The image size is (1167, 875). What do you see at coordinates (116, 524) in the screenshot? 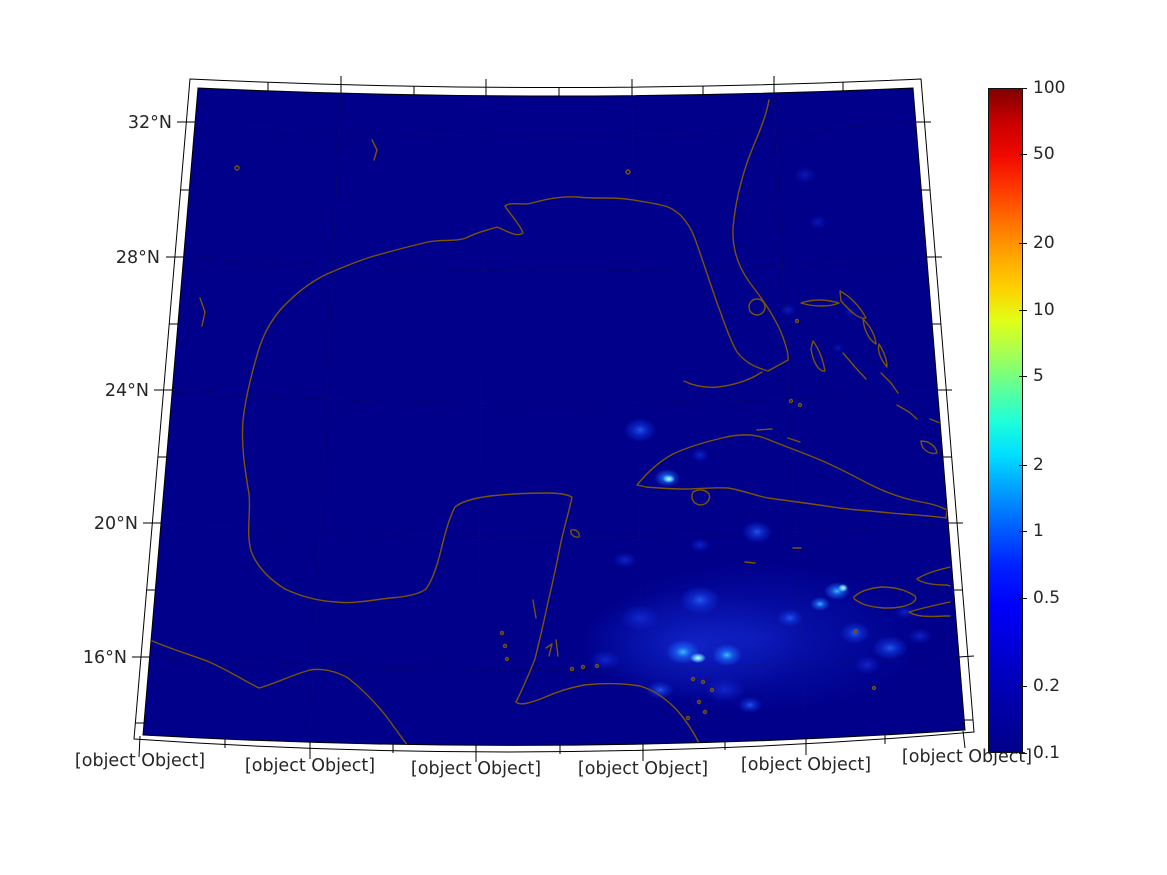
I see `lat-label-20n: 20°N` at bounding box center [116, 524].